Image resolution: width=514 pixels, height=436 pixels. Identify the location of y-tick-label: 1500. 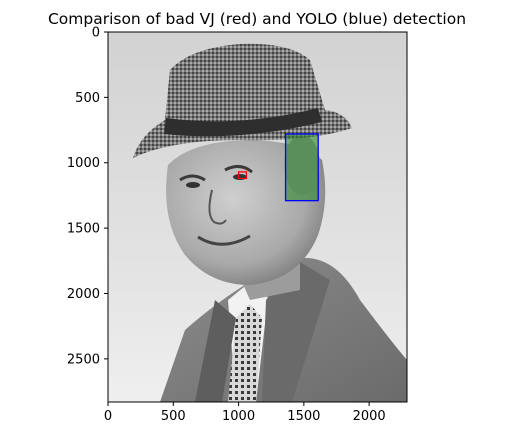
(83, 229).